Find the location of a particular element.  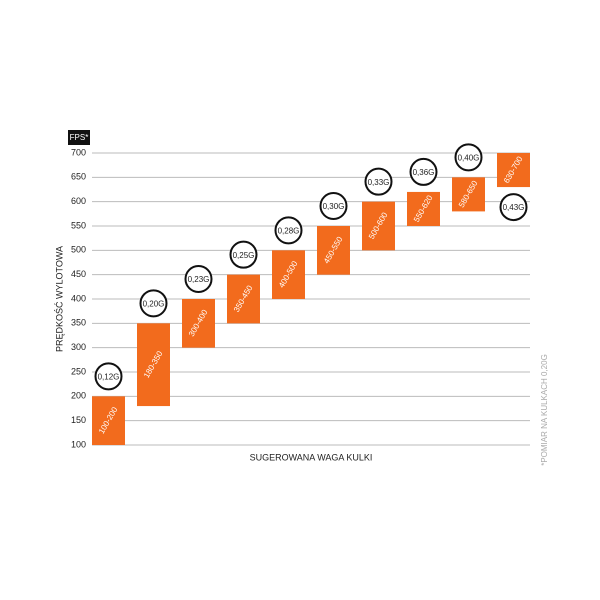

y-axis-label: PRĘDKOŚĆ WYLOTOWA is located at coordinates (58, 299).